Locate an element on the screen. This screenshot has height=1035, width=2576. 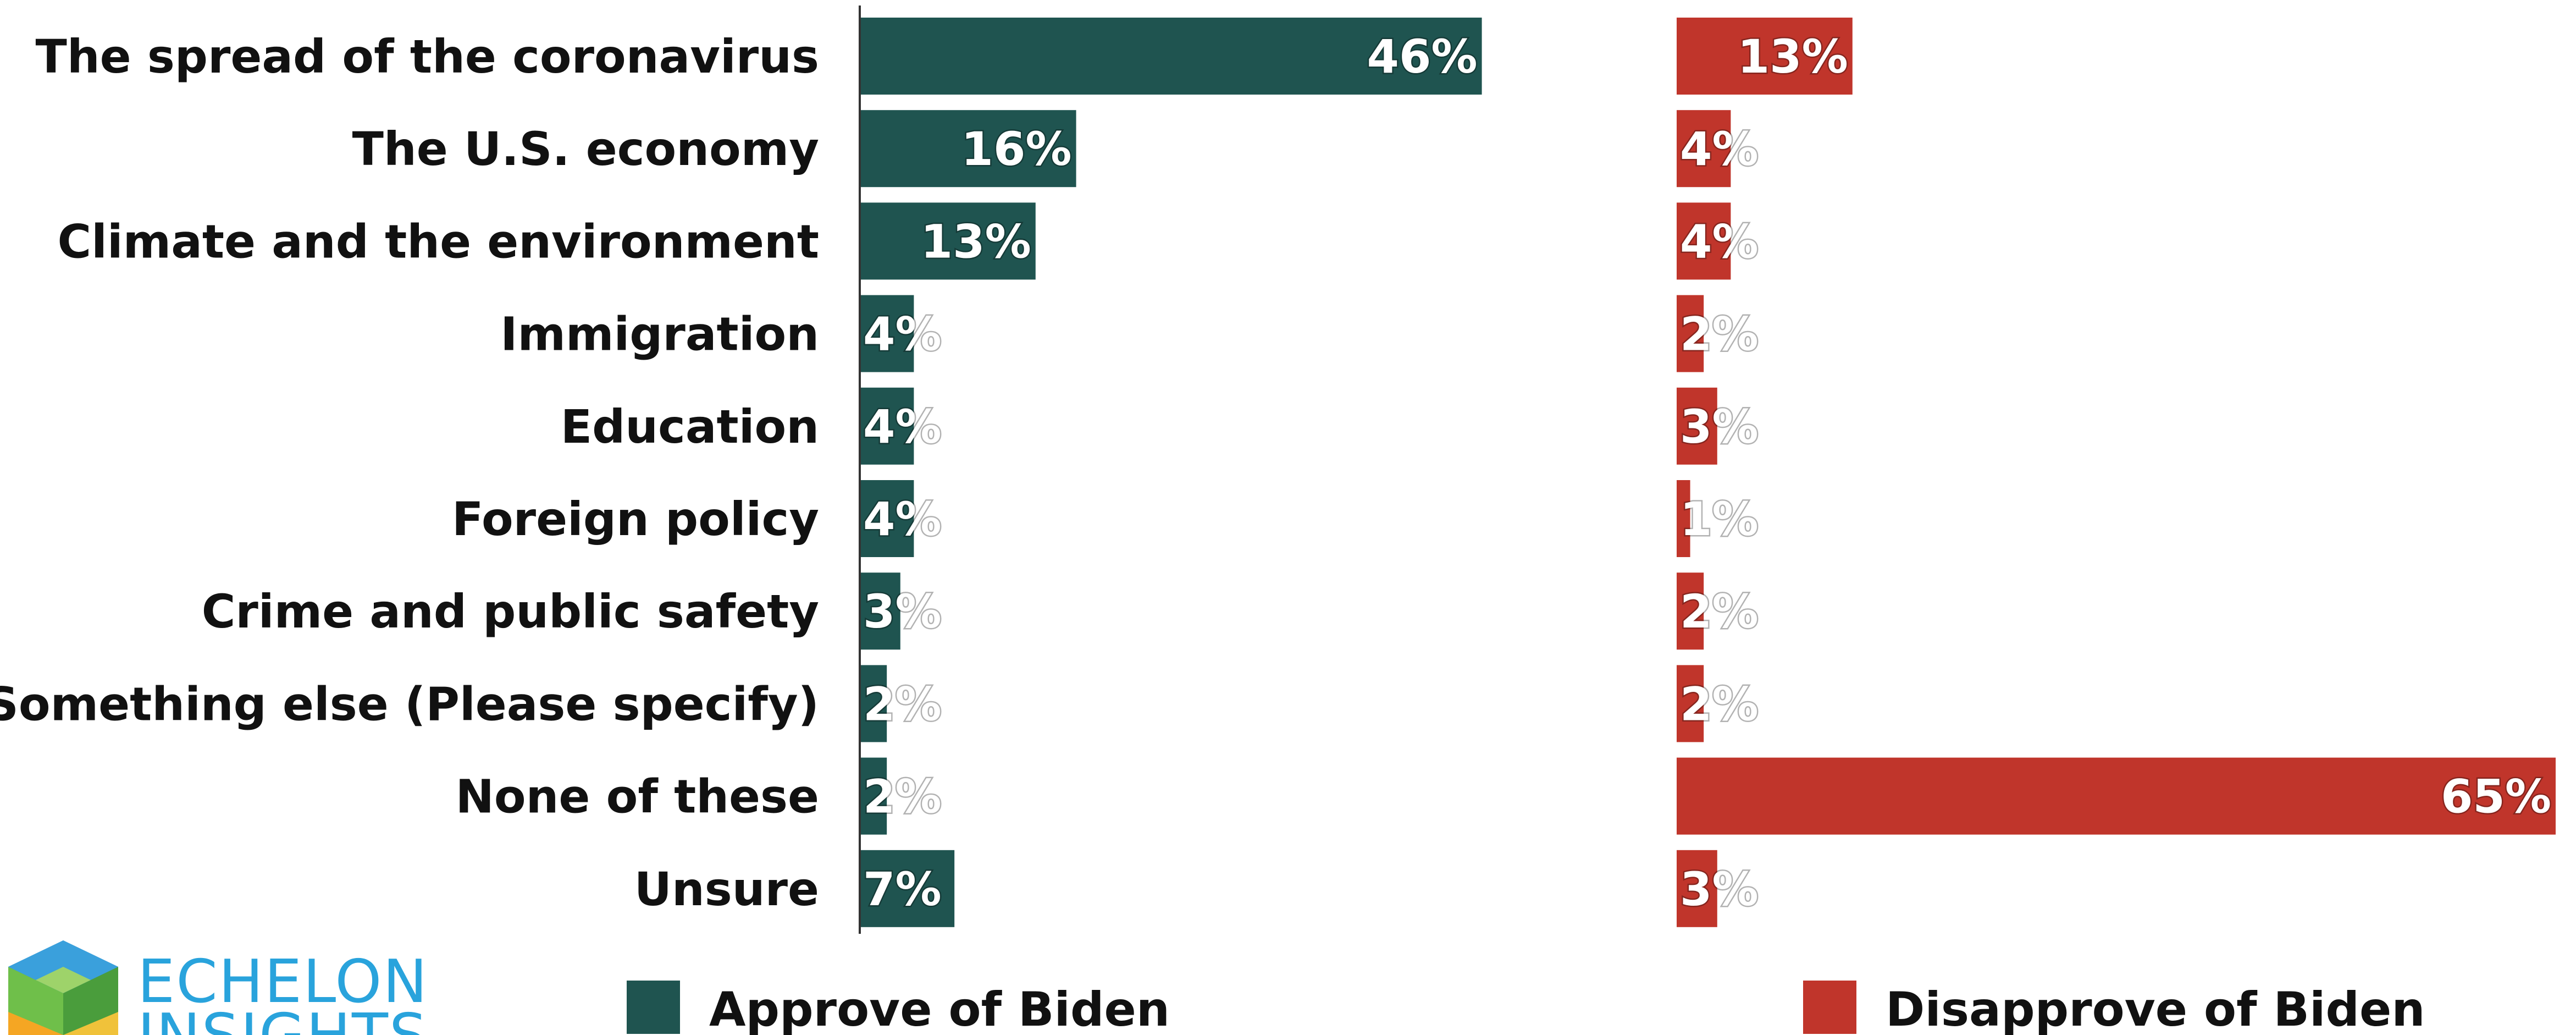
legend-label-disapprove: Disapprove of Biden is located at coordinates (2155, 1009).